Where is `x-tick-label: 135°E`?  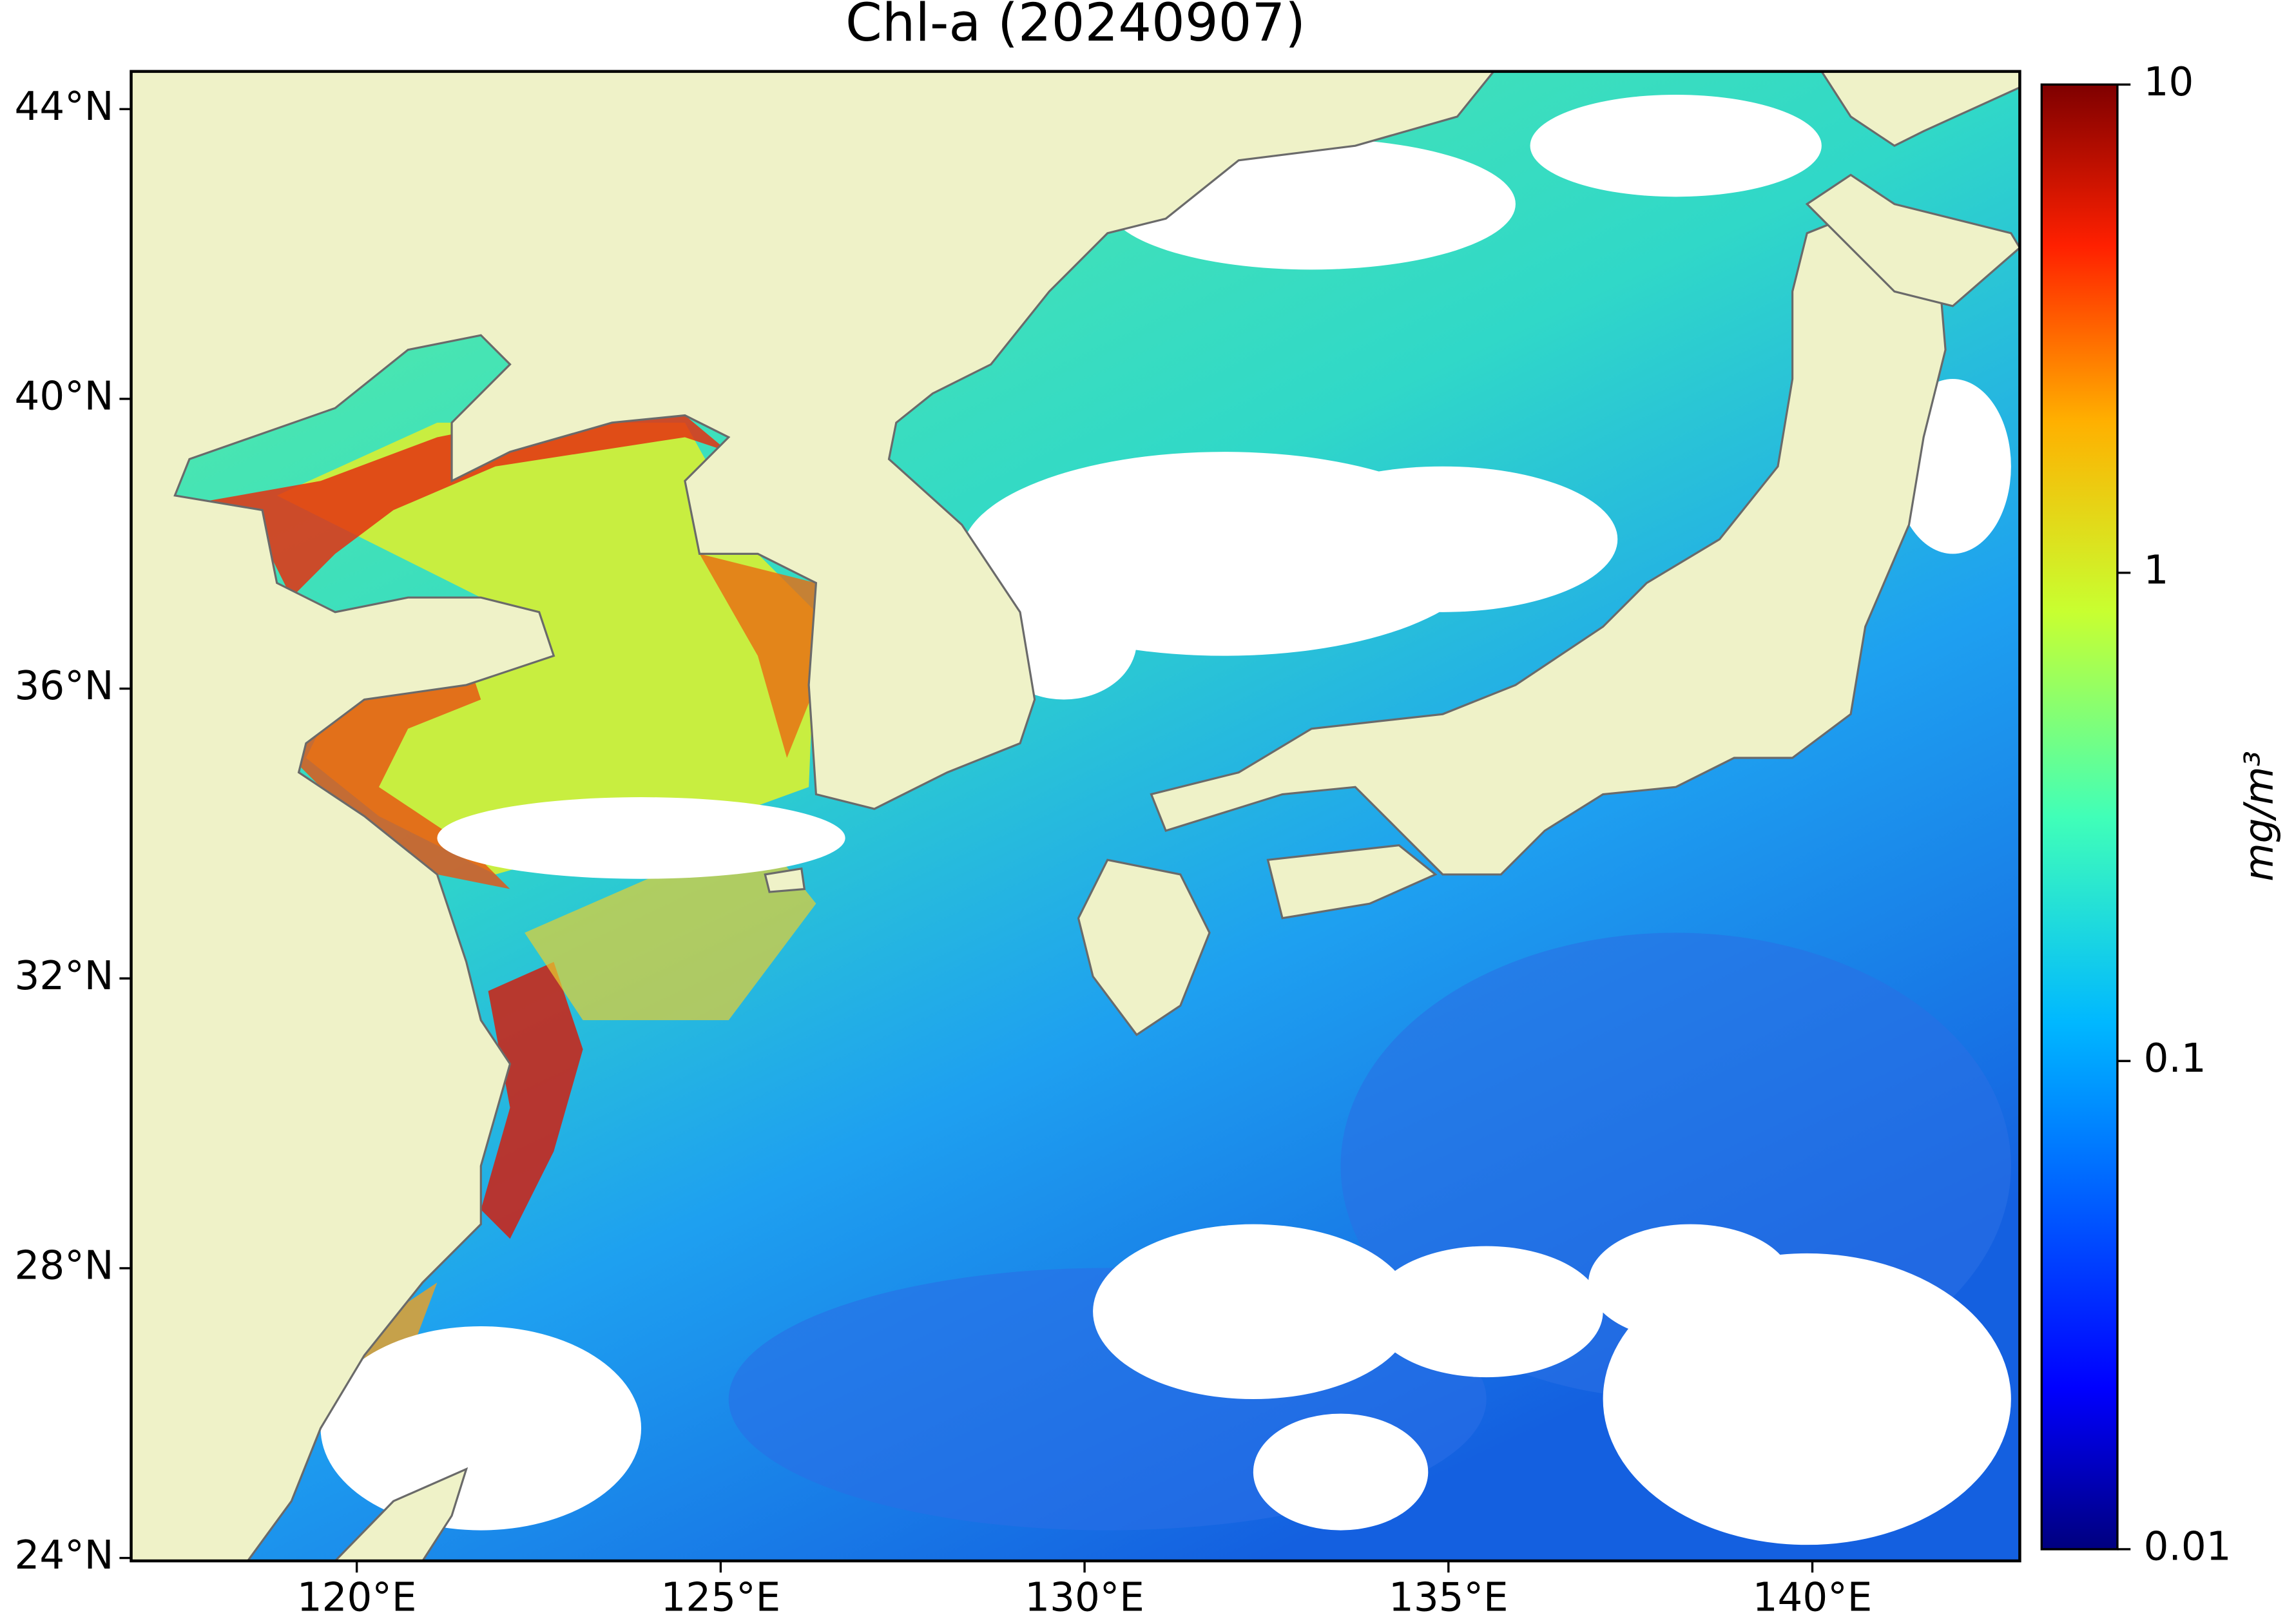 x-tick-label: 135°E is located at coordinates (1449, 1598).